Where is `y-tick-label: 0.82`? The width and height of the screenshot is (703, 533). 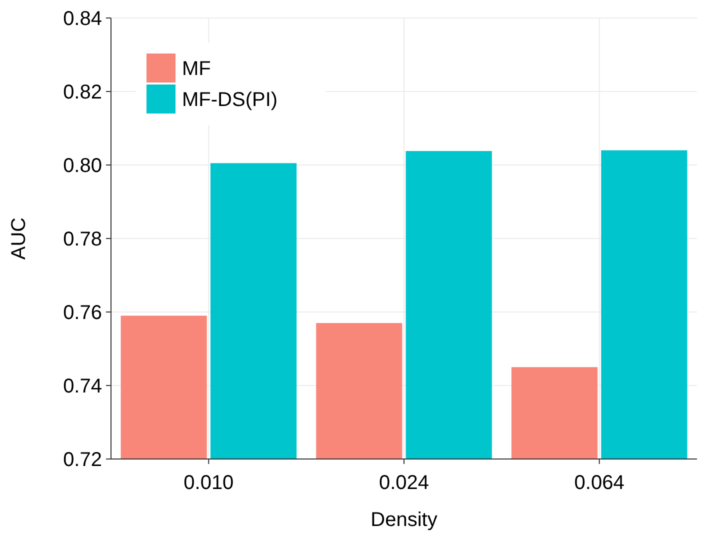 y-tick-label: 0.82 is located at coordinates (82, 93).